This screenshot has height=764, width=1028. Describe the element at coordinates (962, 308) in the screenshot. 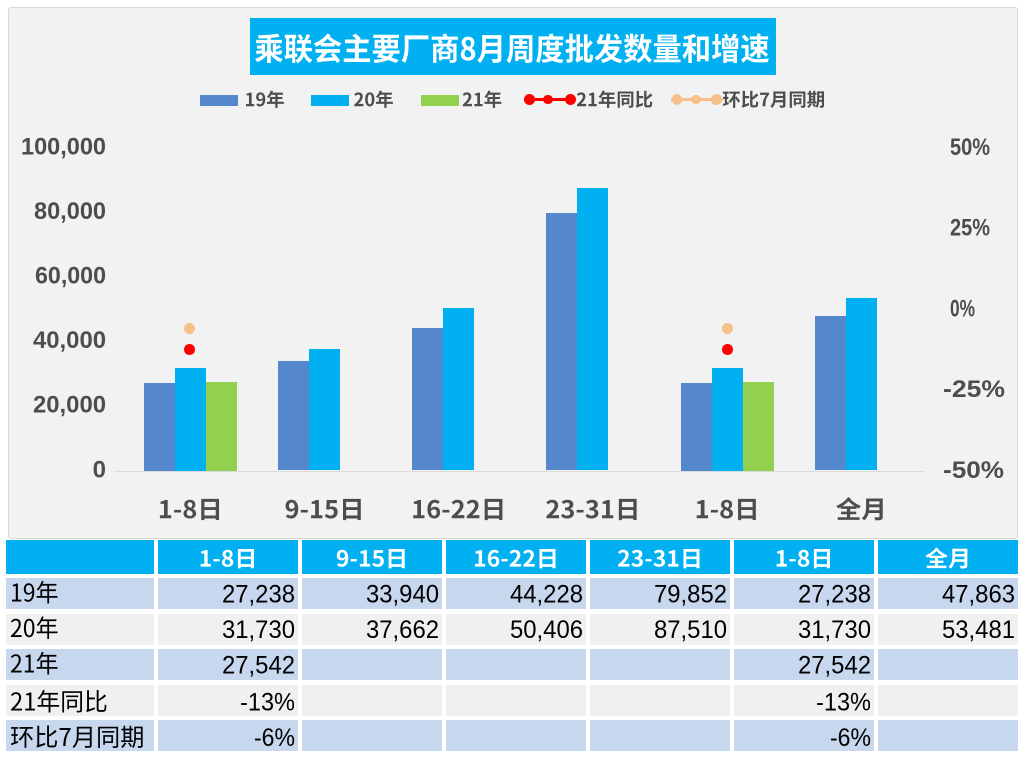

I see `svg-text: 0%` at that location.